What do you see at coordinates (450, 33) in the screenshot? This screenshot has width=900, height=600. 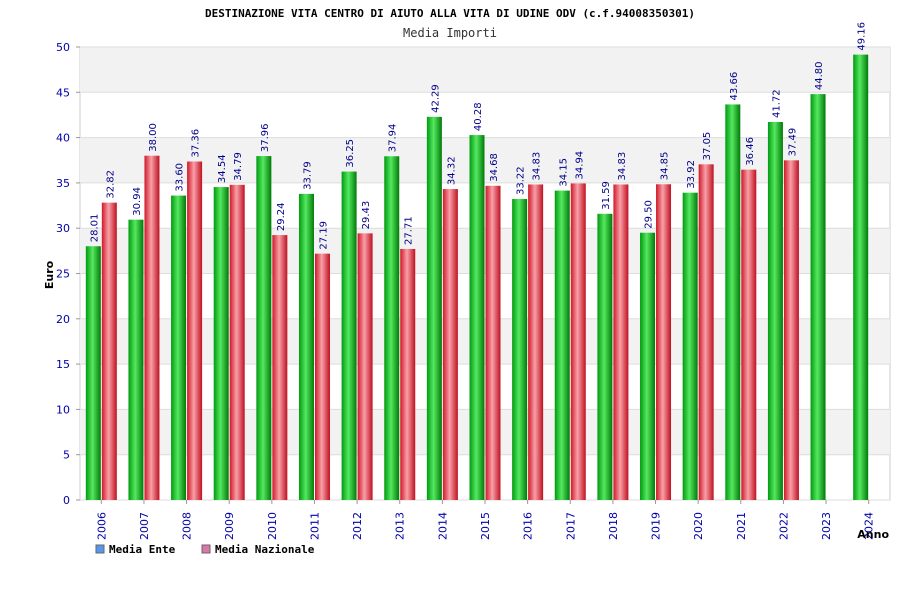 I see `chart-subtitle: Media Importi` at bounding box center [450, 33].